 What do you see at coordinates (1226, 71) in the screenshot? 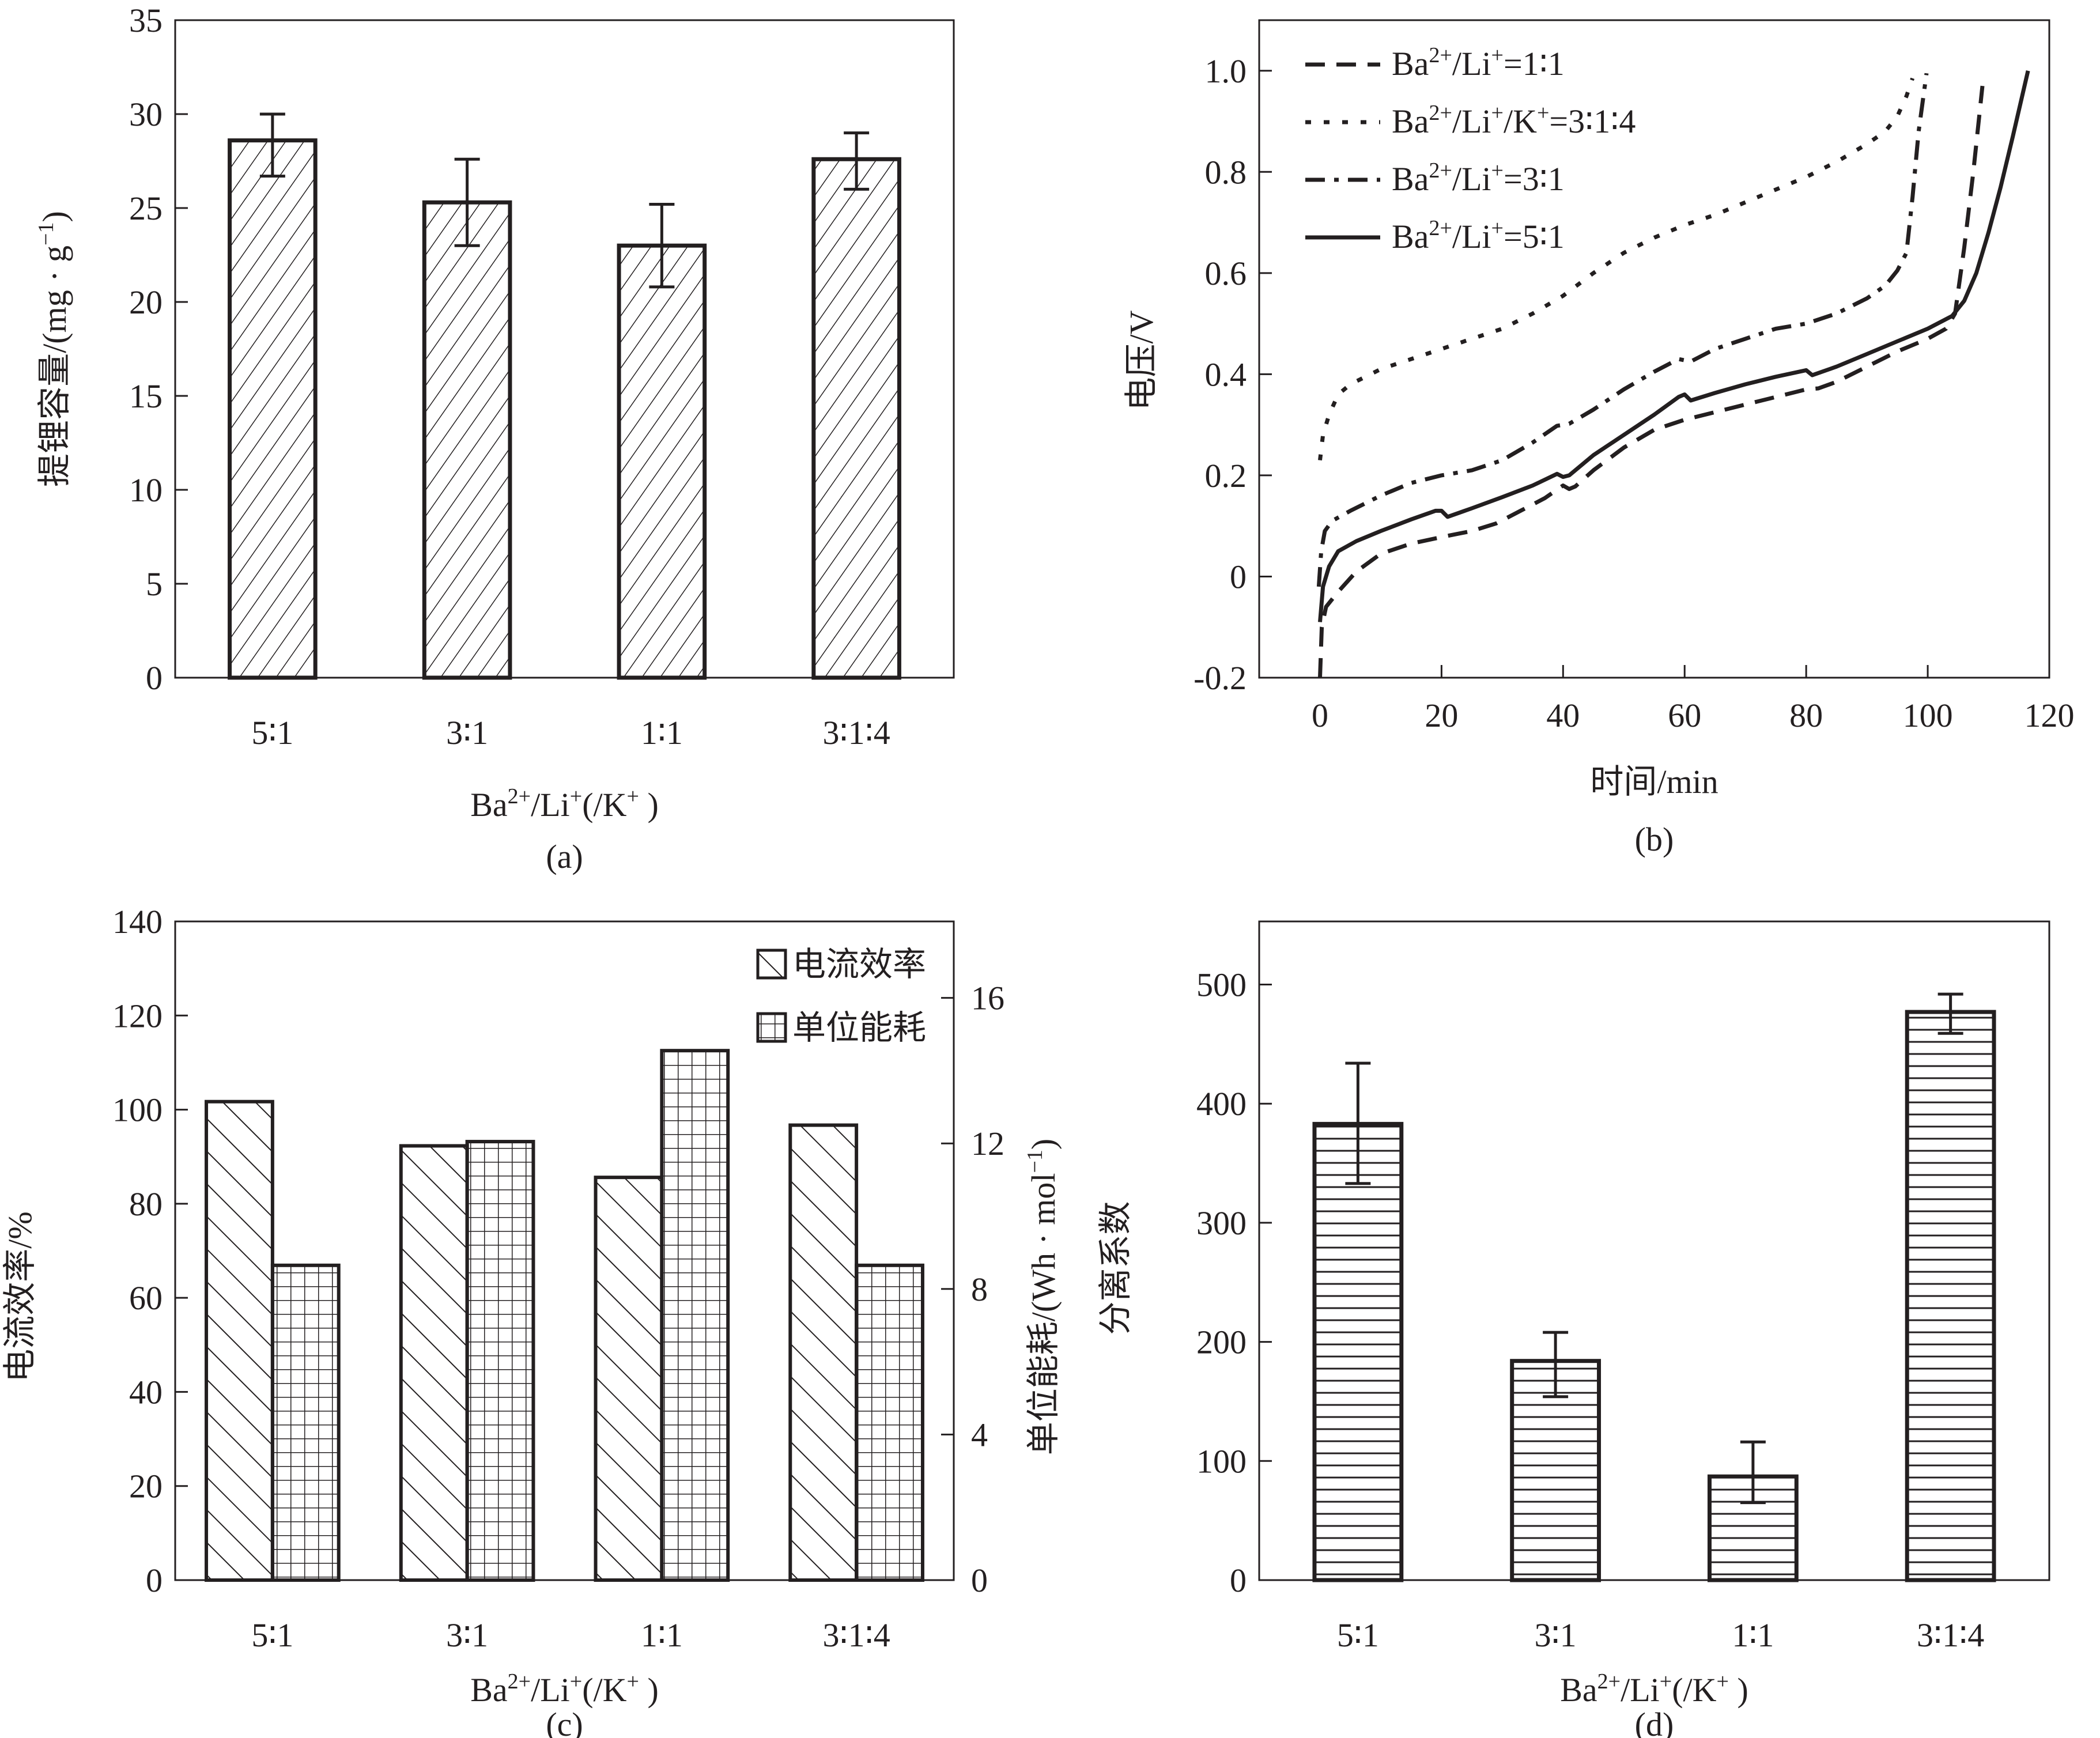
I see `y-tick-label: 1.0` at bounding box center [1226, 71].